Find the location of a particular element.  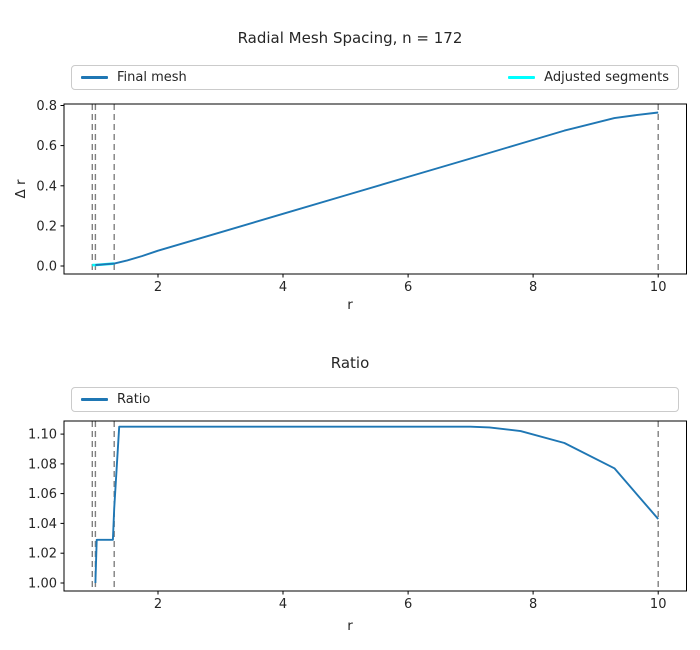

legend-item-ratio: Ratio is located at coordinates (115, 399).